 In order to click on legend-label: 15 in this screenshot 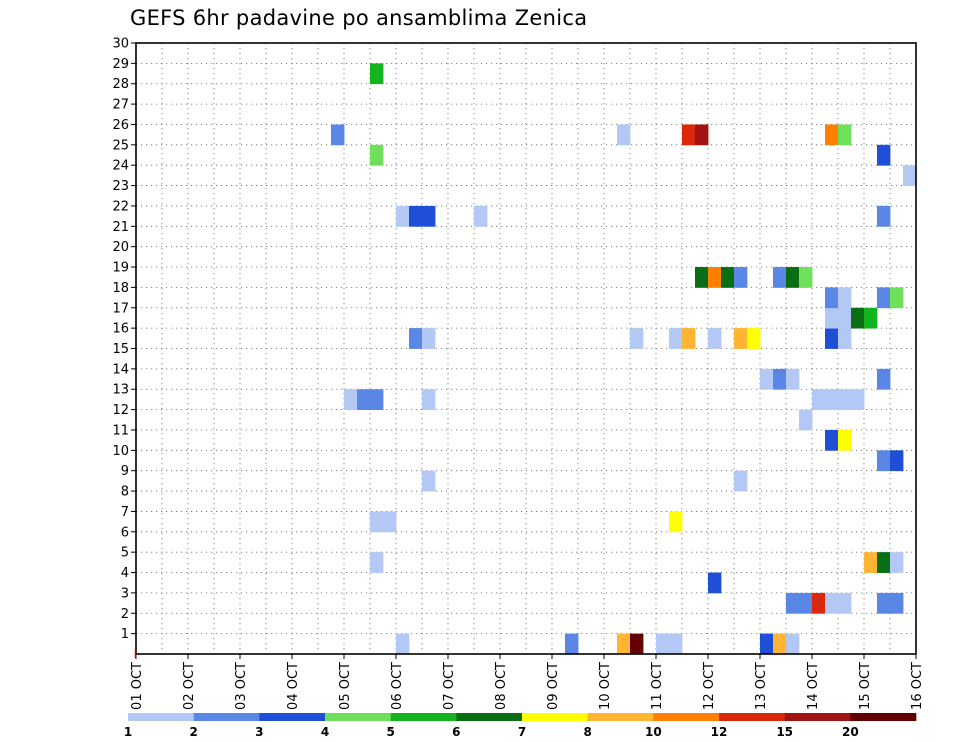, I will do `click(784, 732)`.